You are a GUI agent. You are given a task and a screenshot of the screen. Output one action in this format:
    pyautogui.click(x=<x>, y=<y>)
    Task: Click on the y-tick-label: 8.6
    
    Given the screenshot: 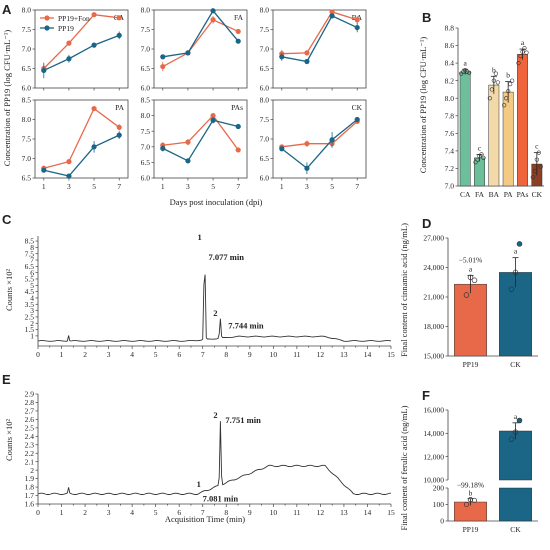 What is the action you would take?
    pyautogui.click(x=450, y=45)
    